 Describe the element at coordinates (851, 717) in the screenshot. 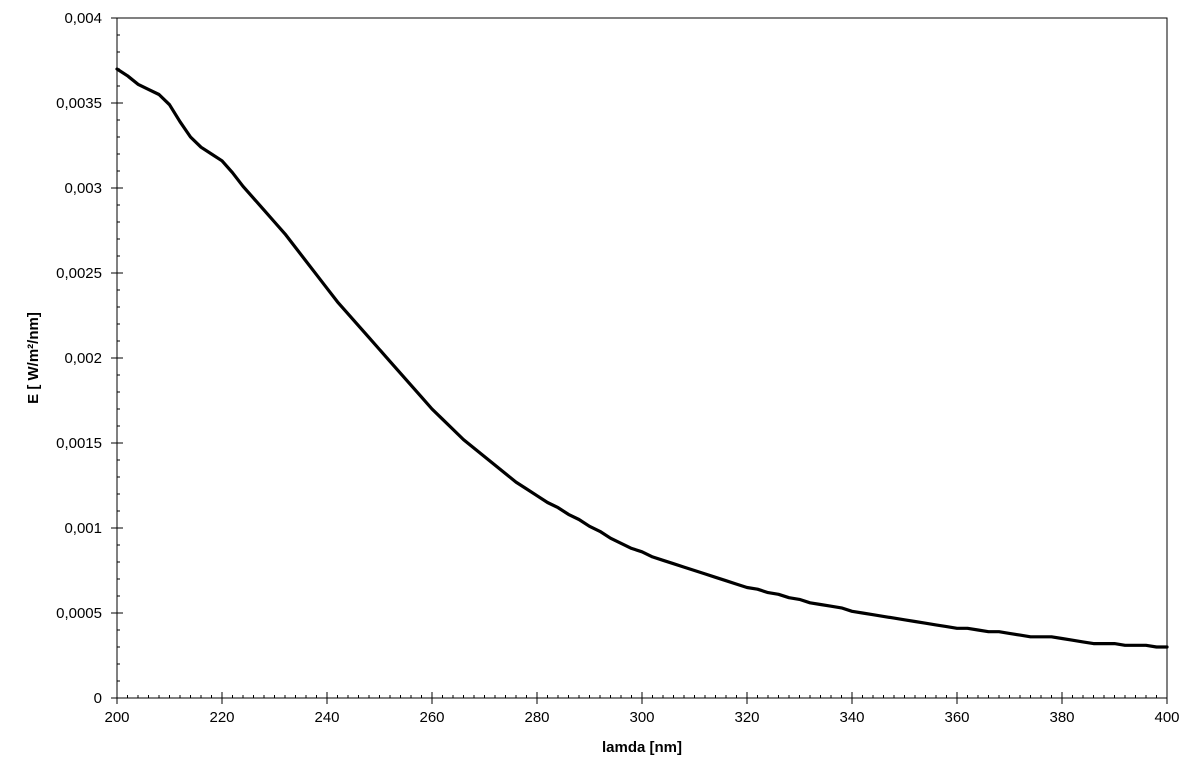

I see `x-tick-label: 340` at that location.